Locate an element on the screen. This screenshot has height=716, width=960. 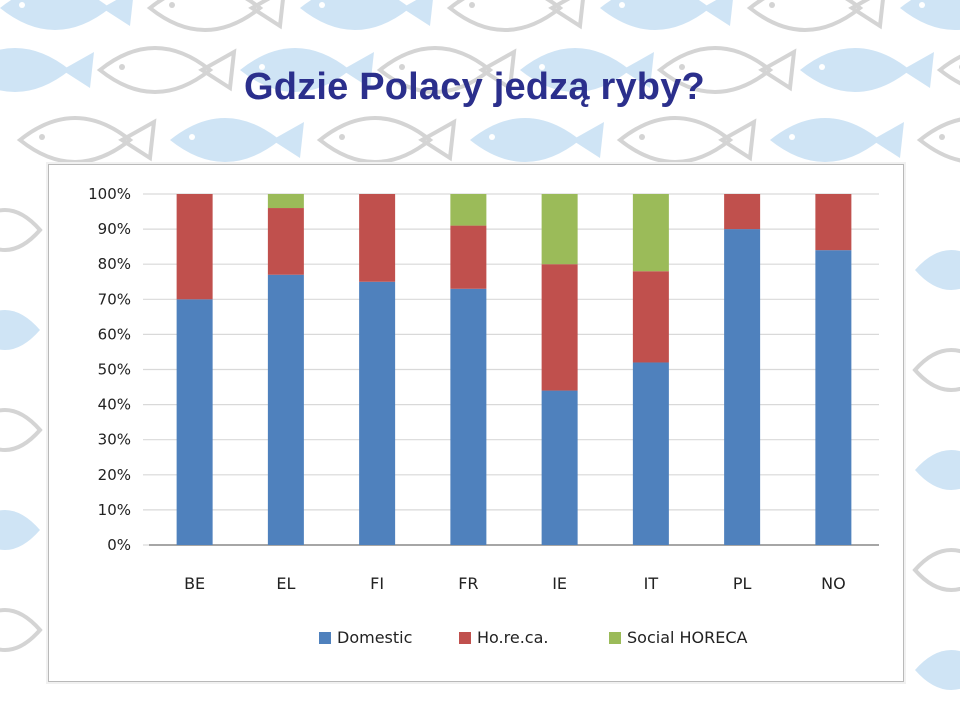
page-title: Gdzie Polacy jedzą ryby? is located at coordinates (474, 87).